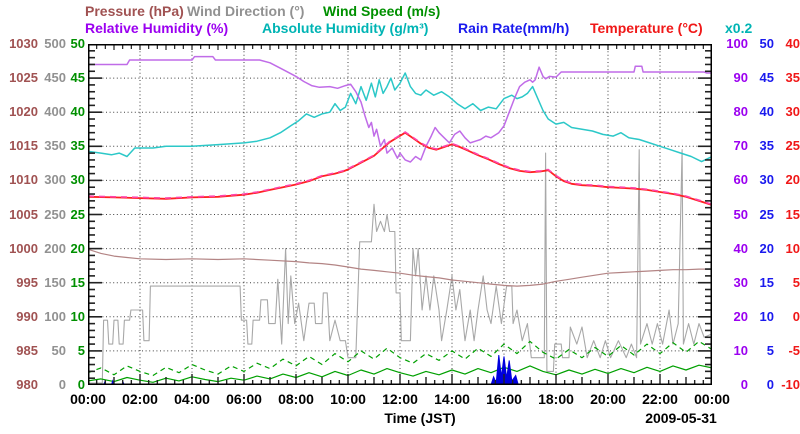 The height and width of the screenshot is (434, 800). What do you see at coordinates (27, 384) in the screenshot?
I see `axis-tick-label: 980` at bounding box center [27, 384].